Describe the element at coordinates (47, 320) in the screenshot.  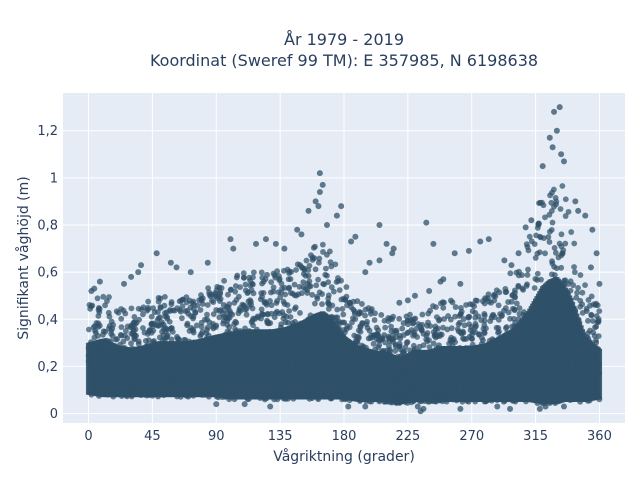
I see `y-tick-label: 0,4` at that location.